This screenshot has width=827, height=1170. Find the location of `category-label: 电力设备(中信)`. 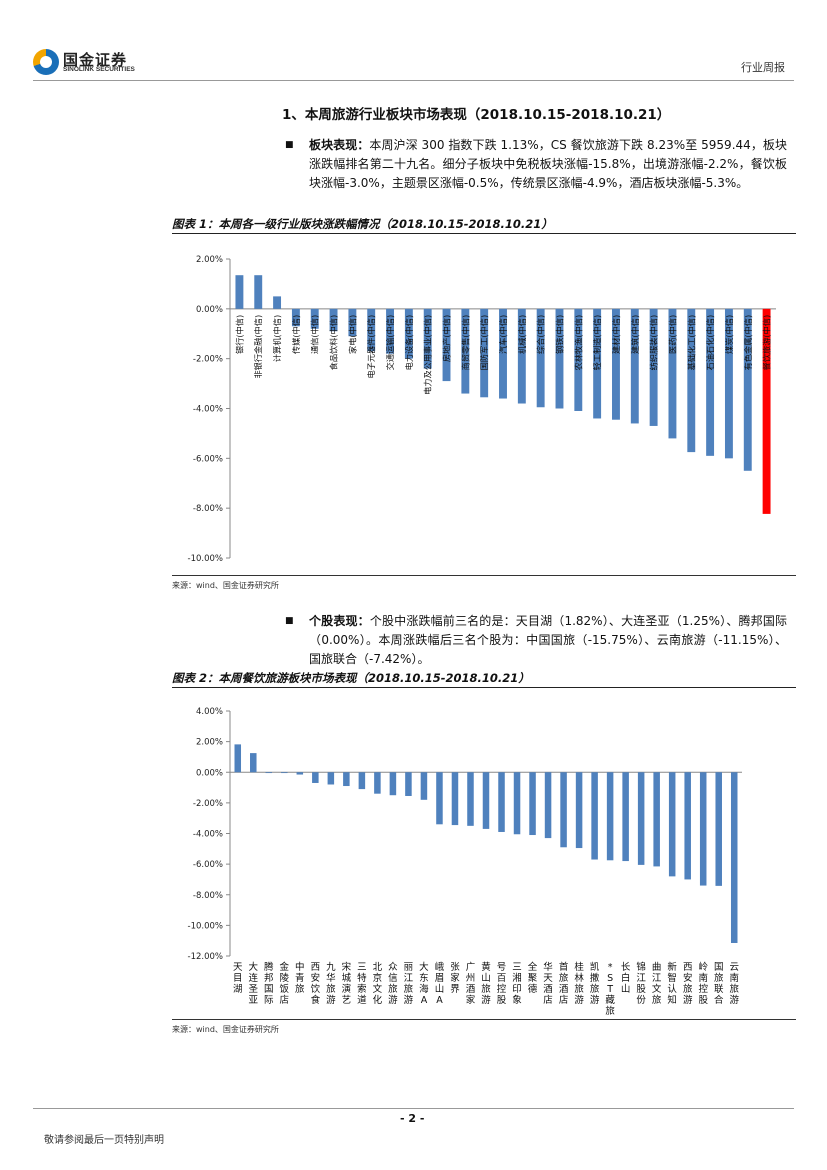

category-label: 电力设备(中信) is located at coordinates (409, 343).